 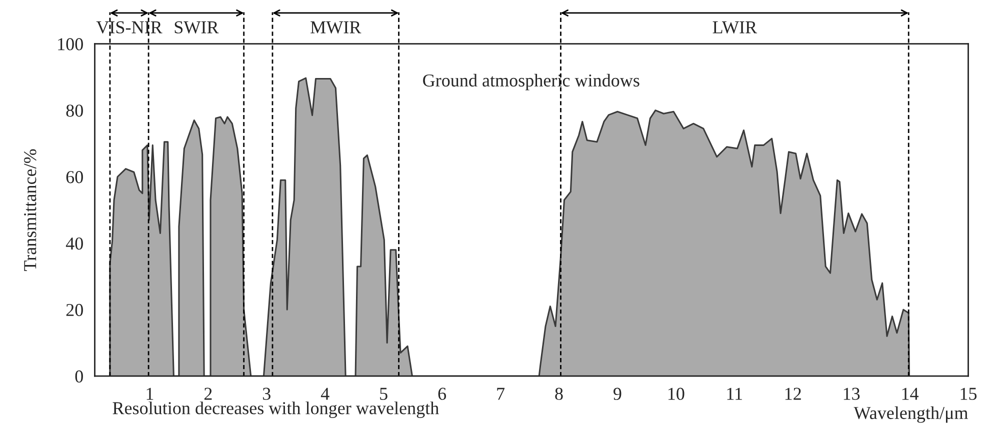 What do you see at coordinates (79, 376) in the screenshot?
I see `y-tick-label: 0` at bounding box center [79, 376].